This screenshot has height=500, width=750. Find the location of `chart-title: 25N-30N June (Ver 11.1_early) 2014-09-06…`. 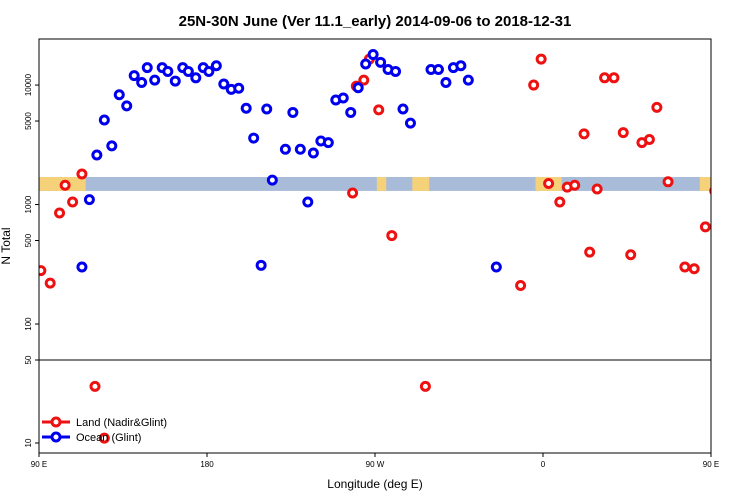

chart-title: 25N-30N June (Ver 11.1_early) 2014-09-06… is located at coordinates (375, 21).